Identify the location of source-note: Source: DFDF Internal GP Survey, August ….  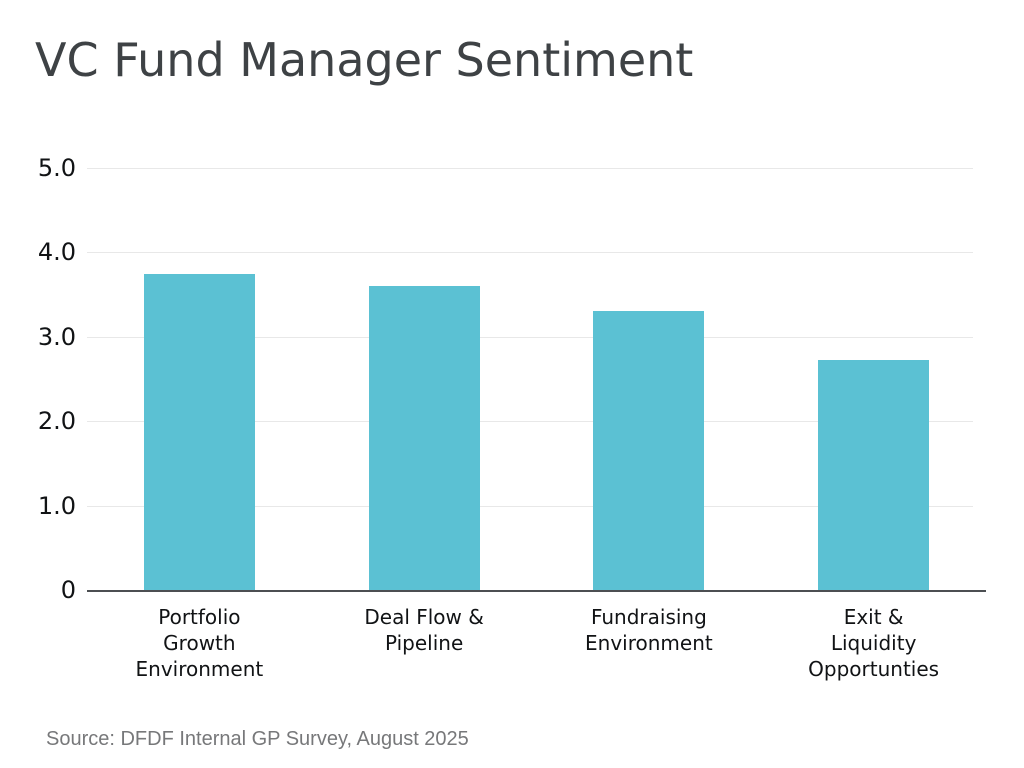
(257, 739).